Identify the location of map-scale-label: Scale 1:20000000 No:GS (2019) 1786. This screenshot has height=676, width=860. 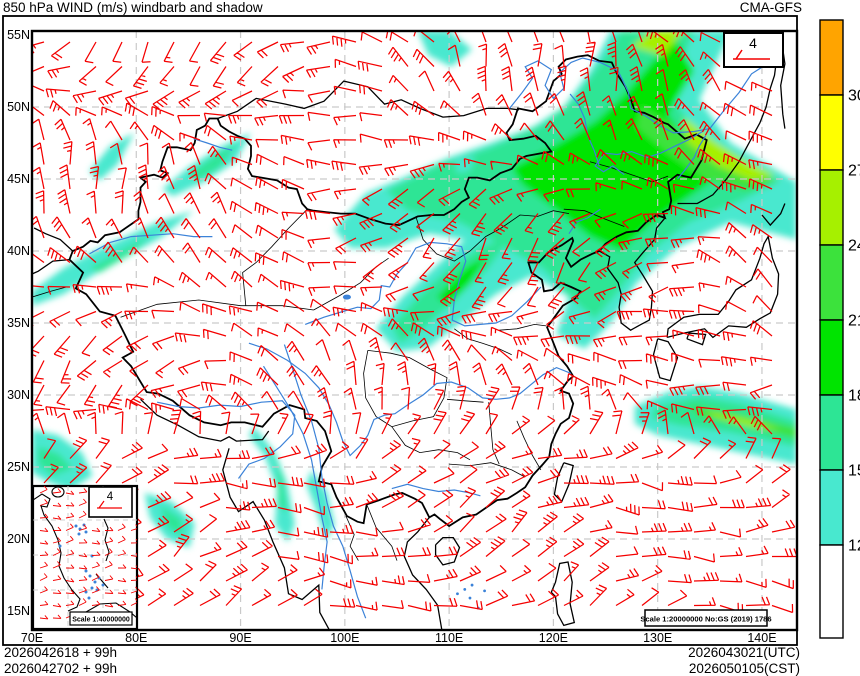
(705, 619).